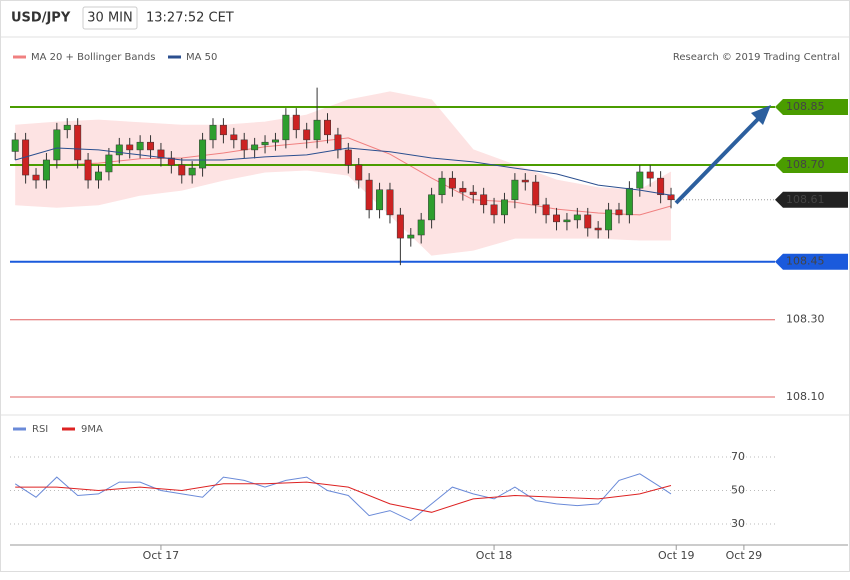  What do you see at coordinates (805, 396) in the screenshot?
I see `level-label: 108.10` at bounding box center [805, 396].